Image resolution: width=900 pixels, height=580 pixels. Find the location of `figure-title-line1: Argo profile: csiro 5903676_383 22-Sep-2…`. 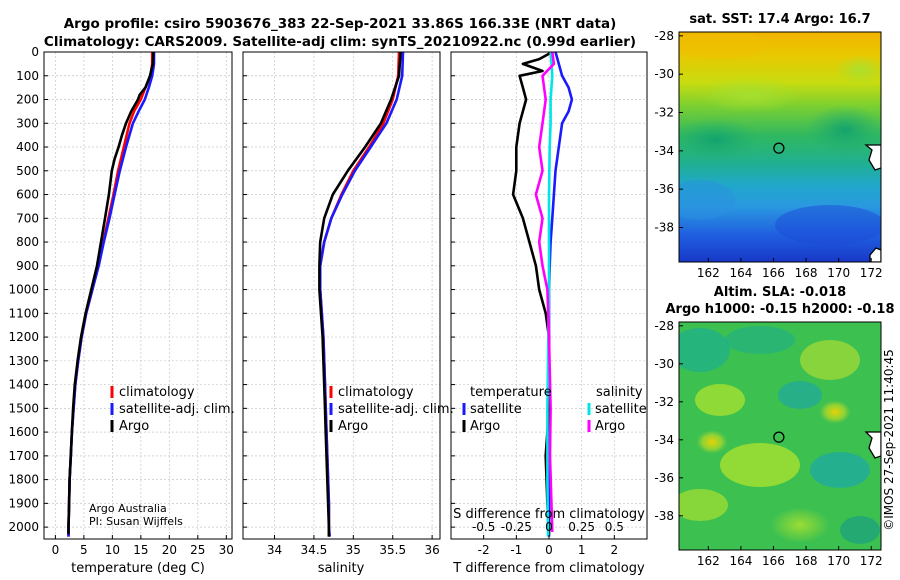

figure-title-line1: Argo profile: csiro 5903676_383 22-Sep-2… is located at coordinates (340, 24).